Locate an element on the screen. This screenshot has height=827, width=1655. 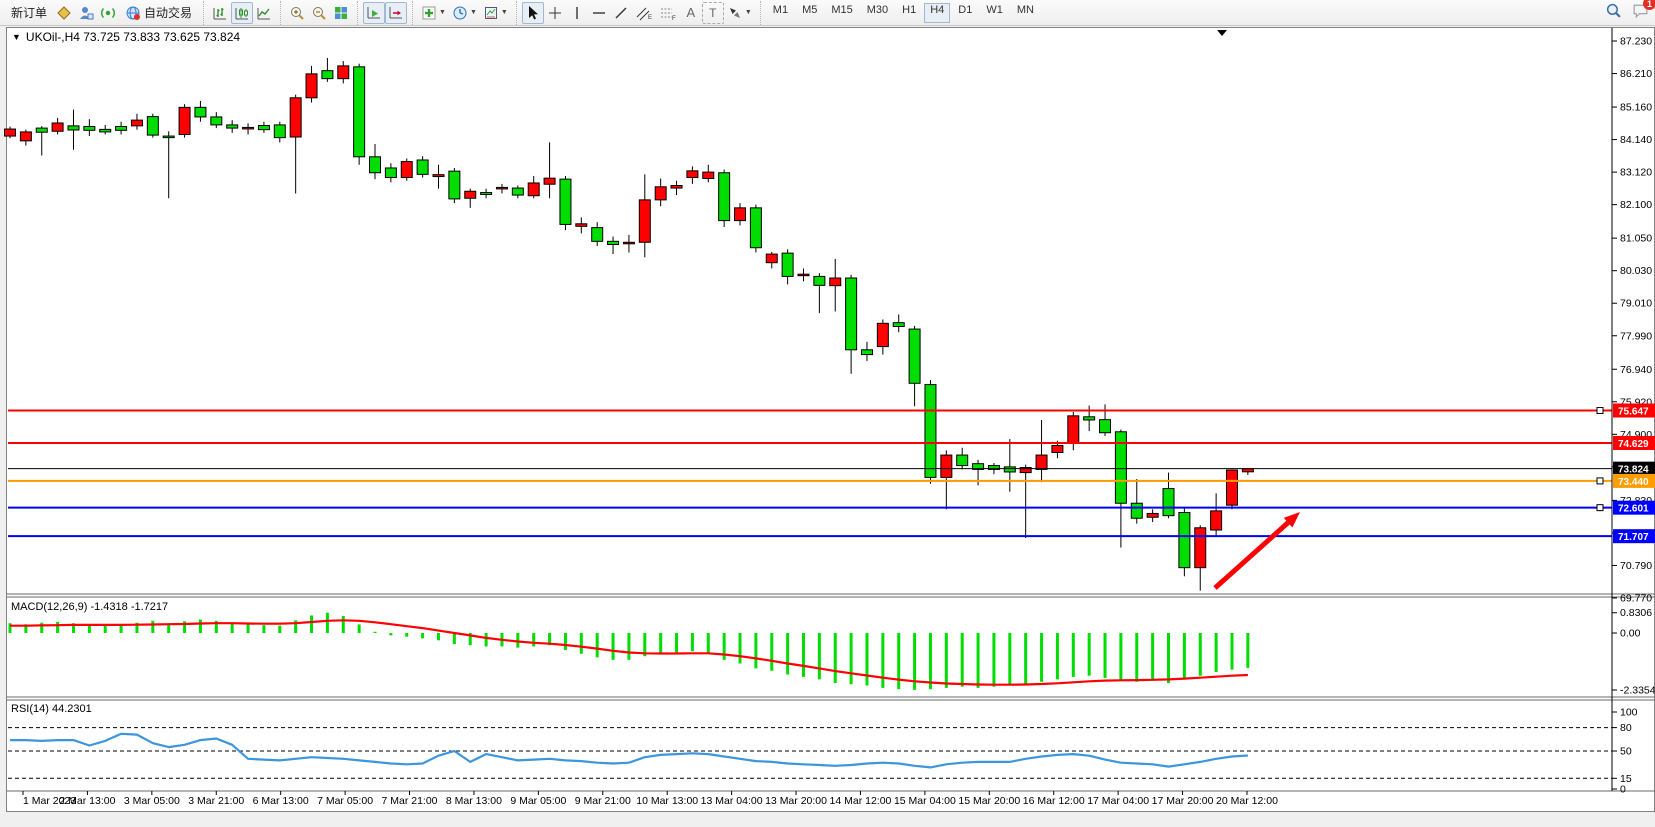
window-bottom-strip is located at coordinates (827, 819).